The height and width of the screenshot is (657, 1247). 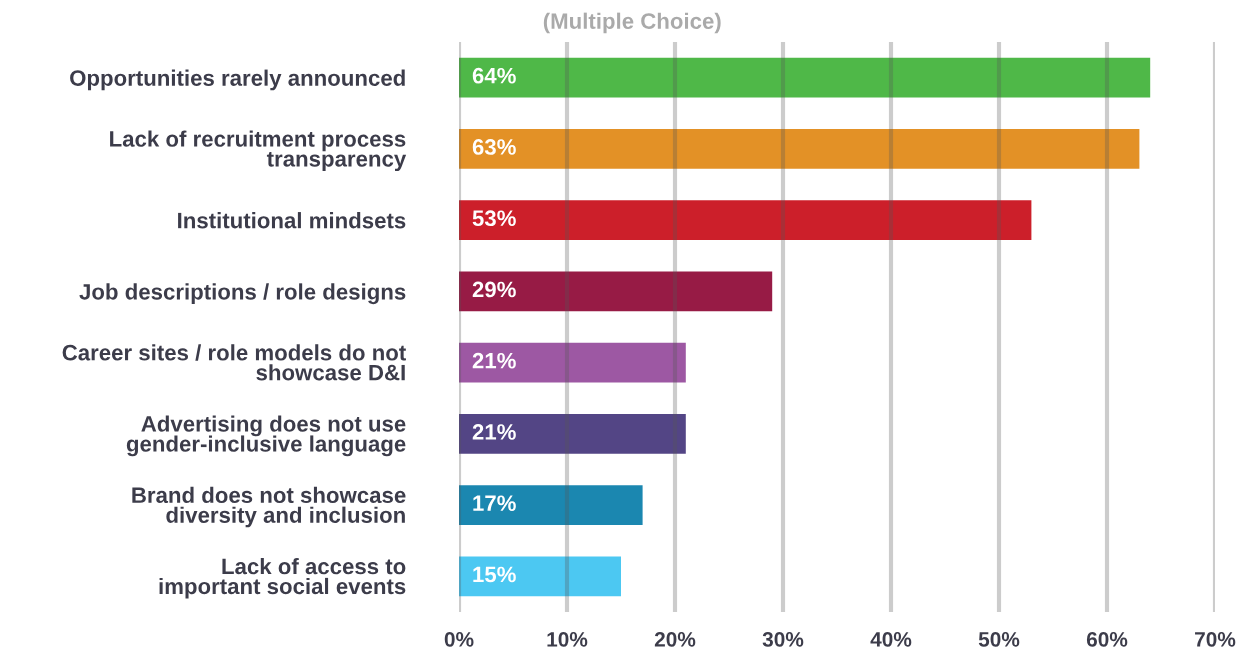 What do you see at coordinates (266, 436) in the screenshot?
I see `y-tick-label: Advertising does not use gender-inclusive language` at bounding box center [266, 436].